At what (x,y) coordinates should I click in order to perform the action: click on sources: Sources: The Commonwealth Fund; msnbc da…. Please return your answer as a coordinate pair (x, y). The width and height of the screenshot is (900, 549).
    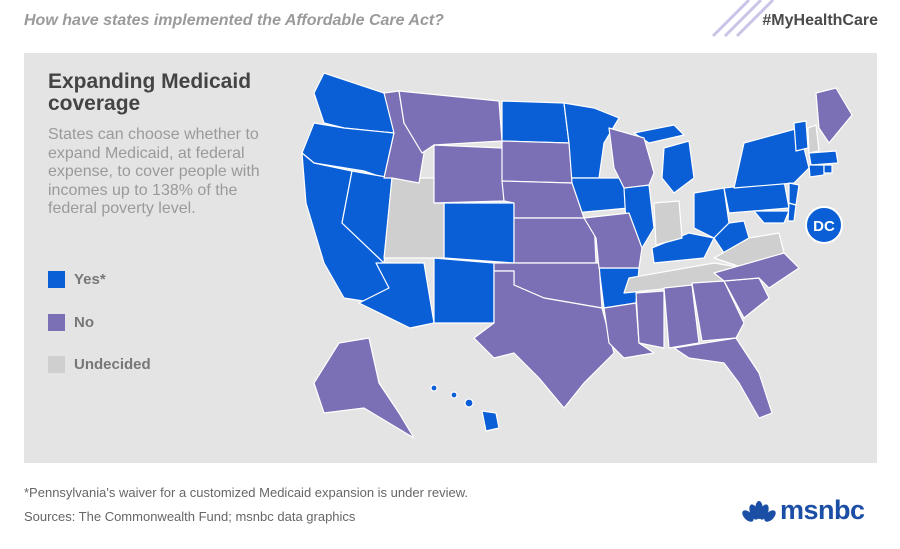
    Looking at the image, I should click on (190, 516).